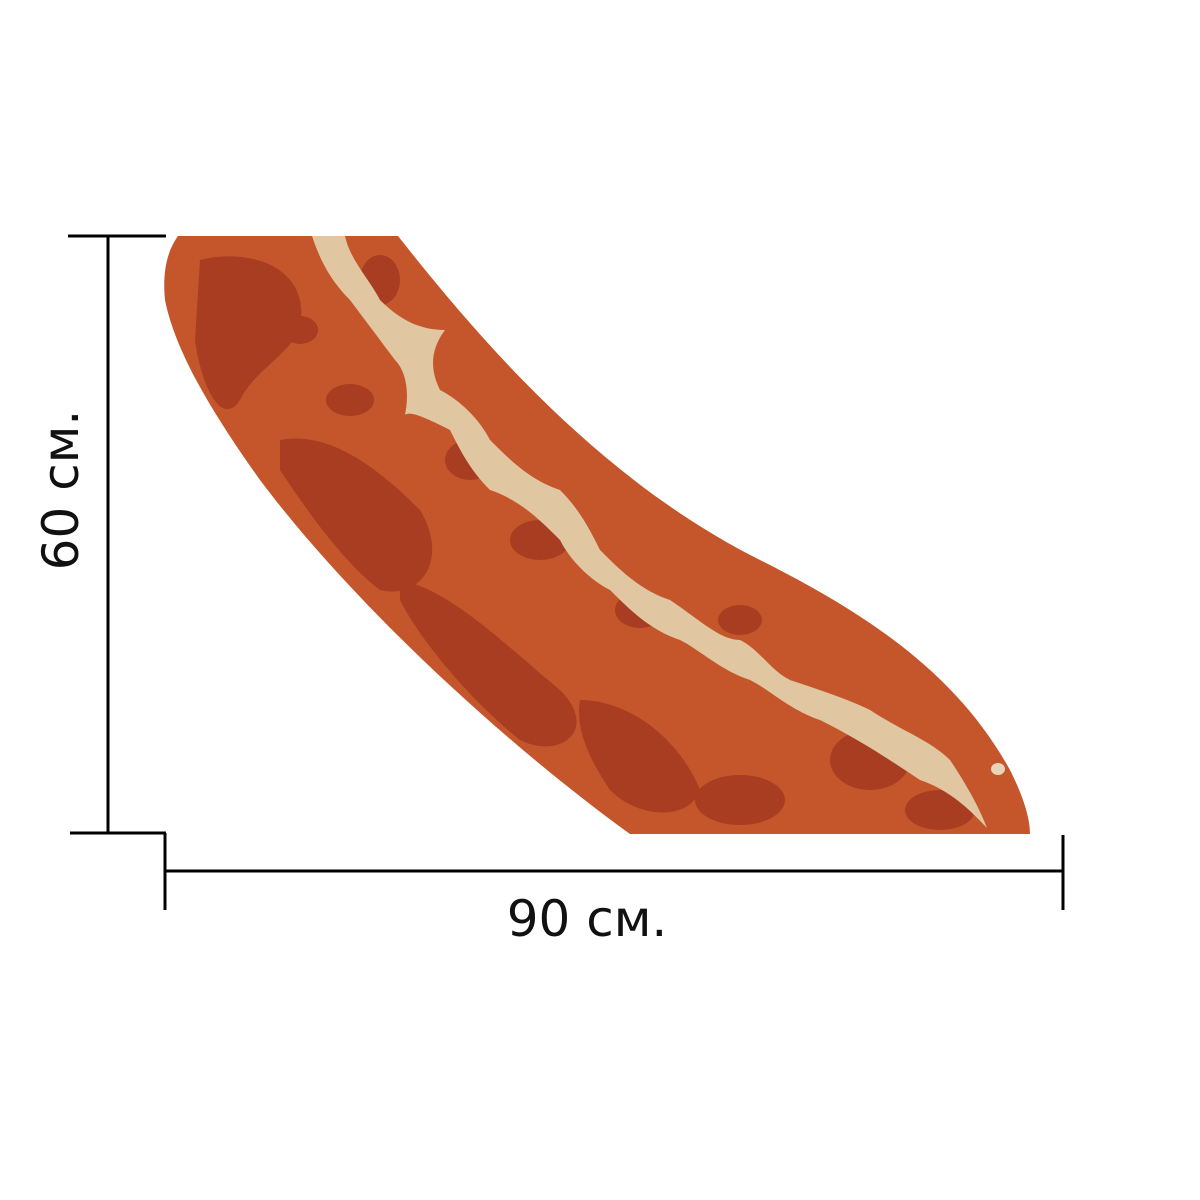 Image resolution: width=1200 pixels, height=1200 pixels. Describe the element at coordinates (587, 919) in the screenshot. I see `width-label: 90 см.` at that location.